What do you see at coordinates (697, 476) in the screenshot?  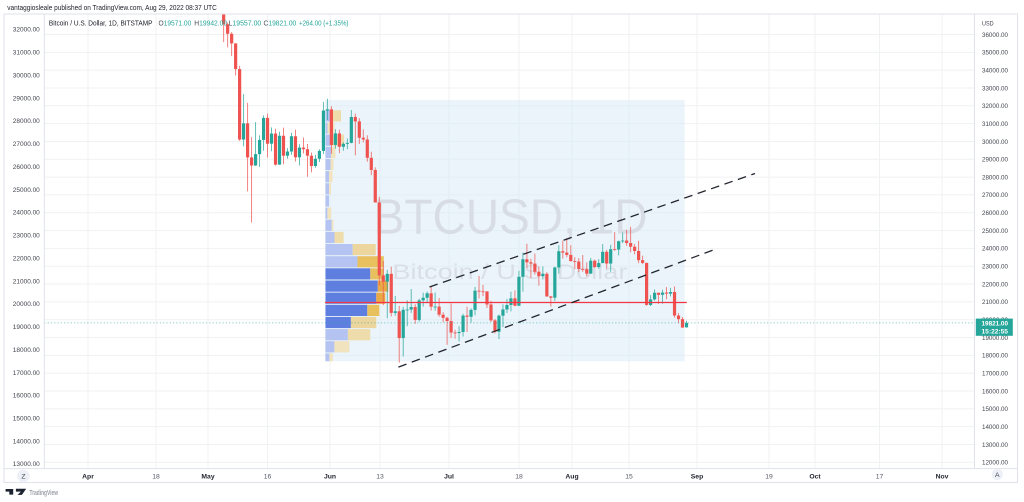 I see `svg-text: Sep` at bounding box center [697, 476].